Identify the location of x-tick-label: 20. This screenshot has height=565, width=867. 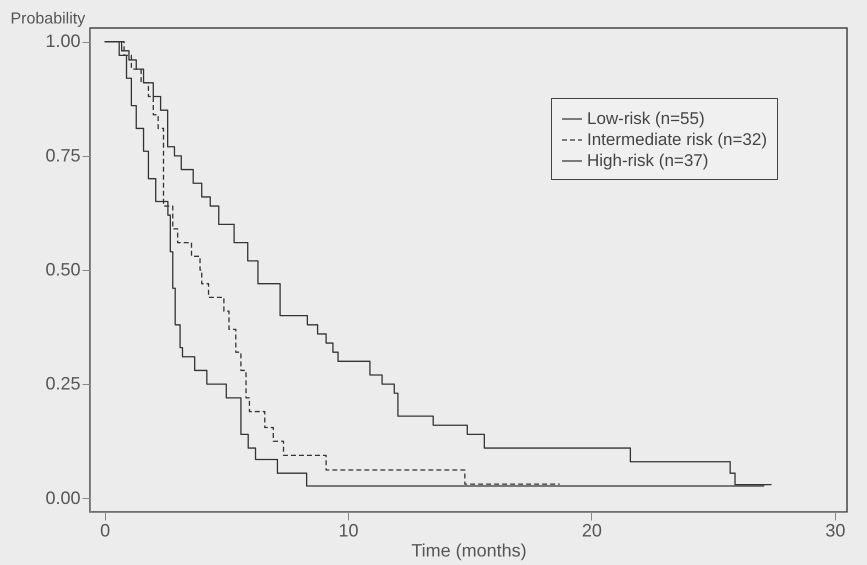
(592, 530).